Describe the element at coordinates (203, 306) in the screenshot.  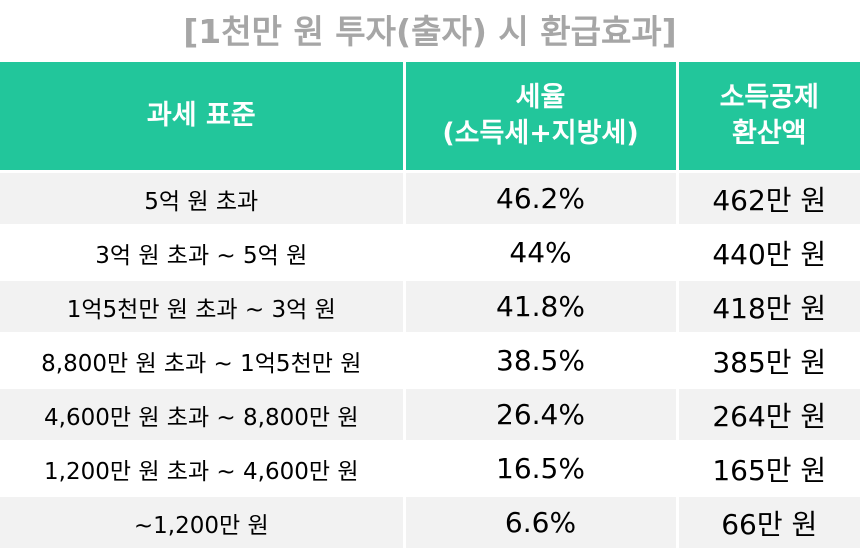
I see `tax-base-cell: 1억5천만 원 초과 ~ 3억 원` at that location.